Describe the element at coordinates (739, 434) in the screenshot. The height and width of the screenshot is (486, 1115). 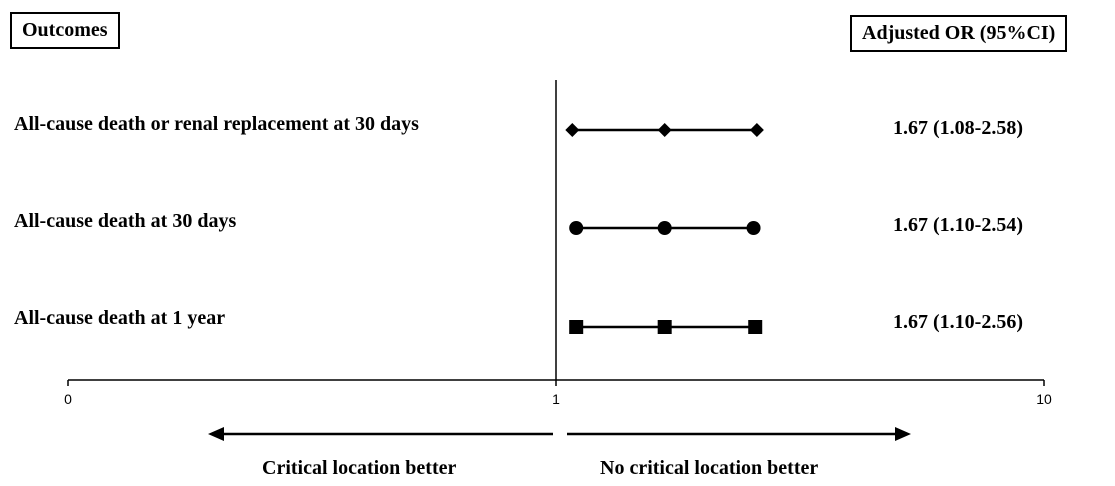
I see `right-direction-arrow` at that location.